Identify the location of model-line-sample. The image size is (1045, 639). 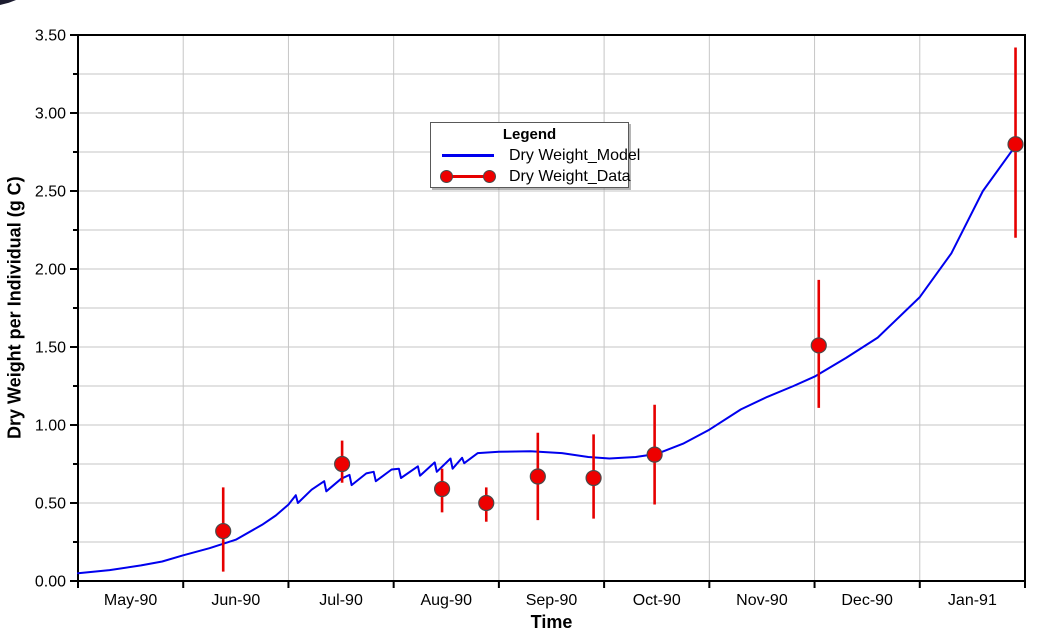
(468, 155).